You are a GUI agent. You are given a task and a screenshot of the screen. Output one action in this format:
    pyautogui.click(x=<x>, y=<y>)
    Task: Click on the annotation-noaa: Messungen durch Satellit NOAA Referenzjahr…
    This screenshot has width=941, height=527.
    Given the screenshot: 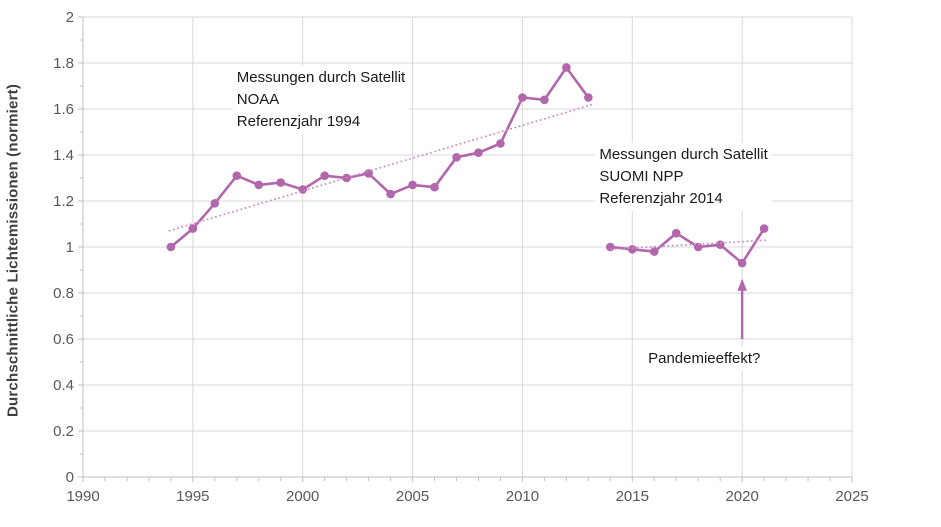 What is the action you would take?
    pyautogui.click(x=321, y=100)
    